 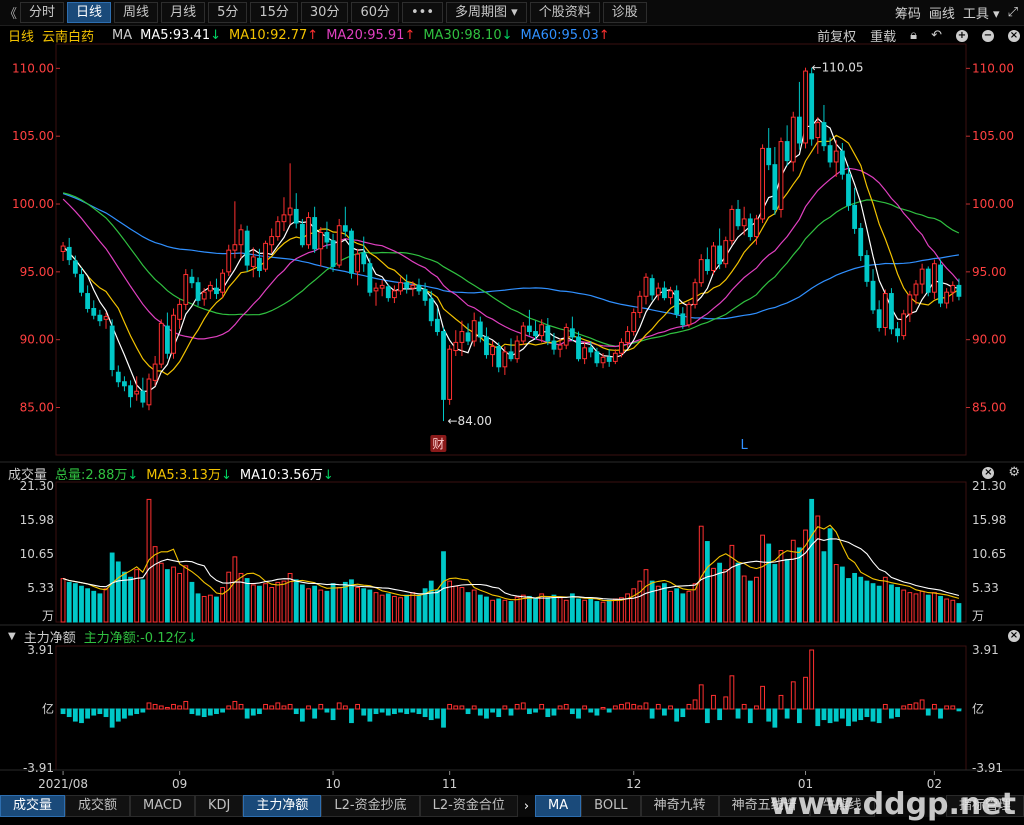 What do you see at coordinates (564, 12) in the screenshot?
I see `period-button-10: 个股资料` at bounding box center [564, 12].